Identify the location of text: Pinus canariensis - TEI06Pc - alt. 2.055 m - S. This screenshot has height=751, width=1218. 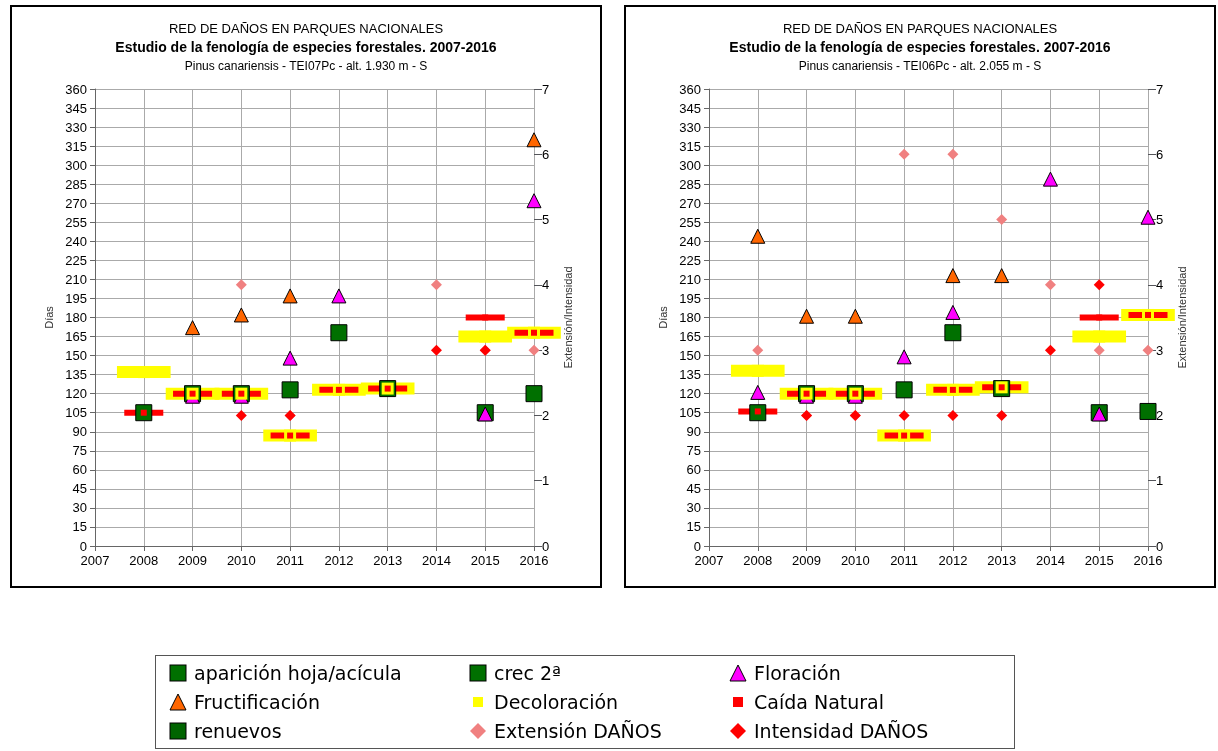
(920, 66).